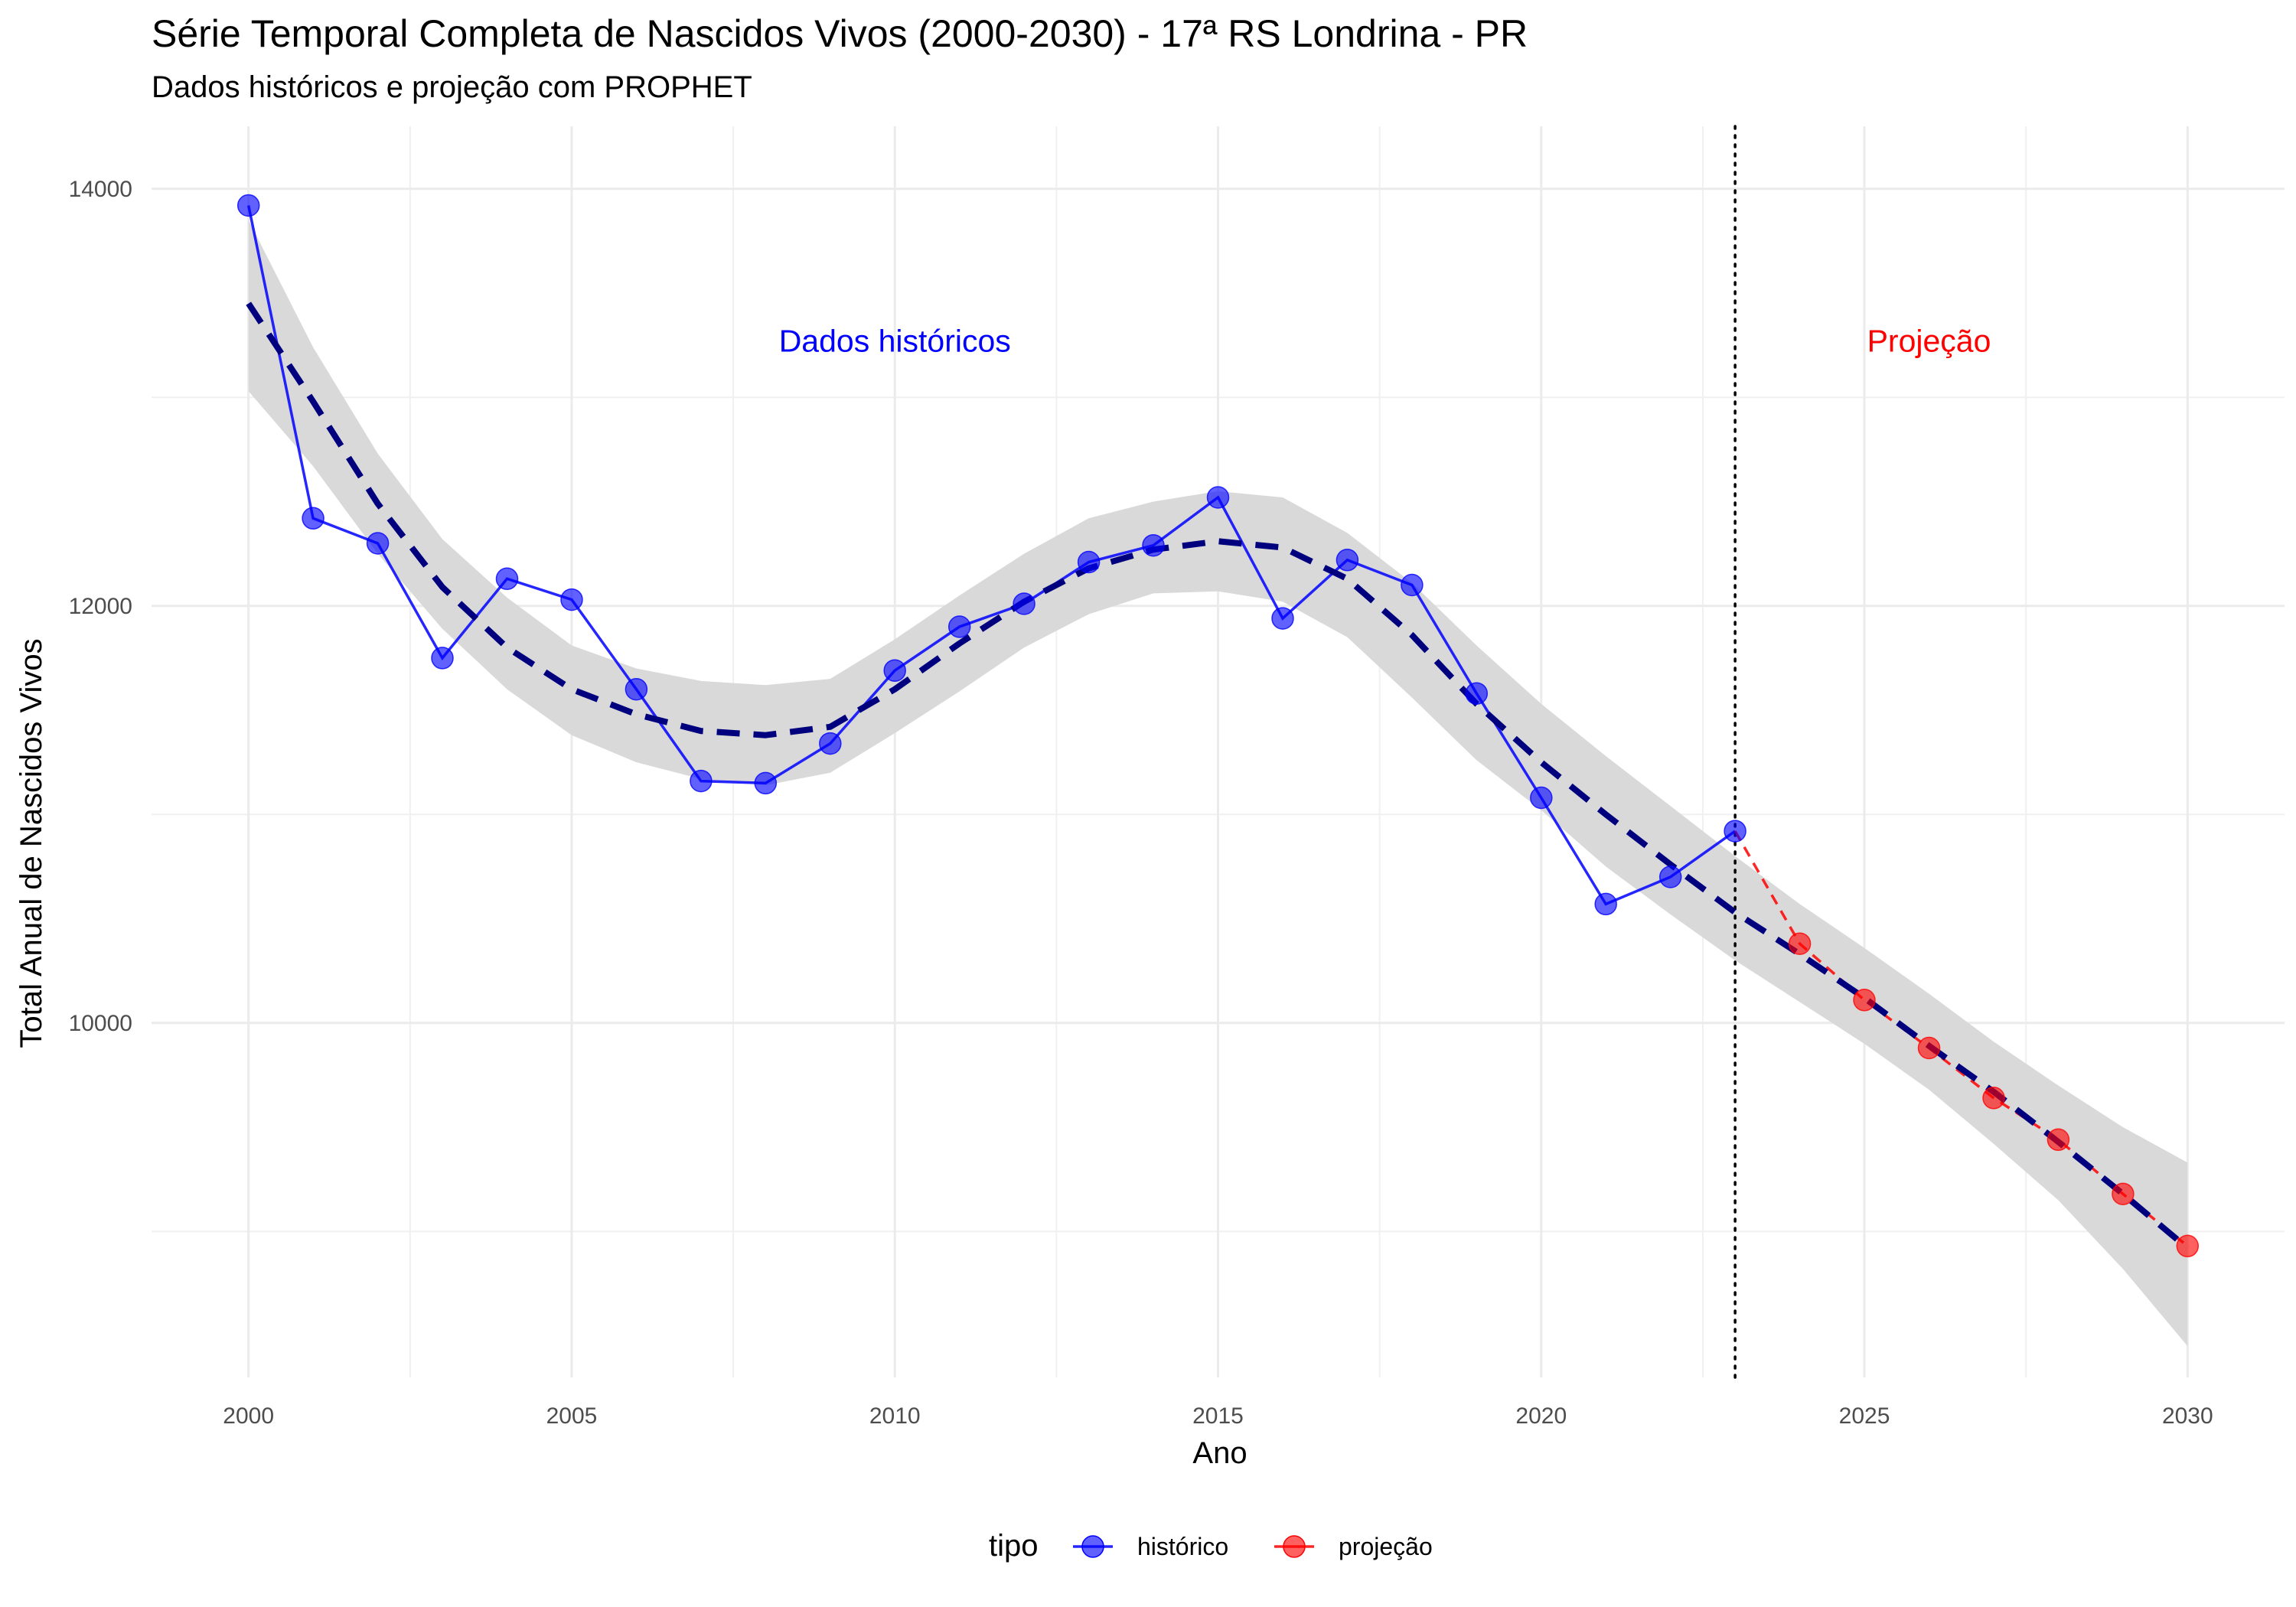 The width and height of the screenshot is (2296, 1607). Describe the element at coordinates (895, 340) in the screenshot. I see `annotation-0: Dados históricos` at that location.